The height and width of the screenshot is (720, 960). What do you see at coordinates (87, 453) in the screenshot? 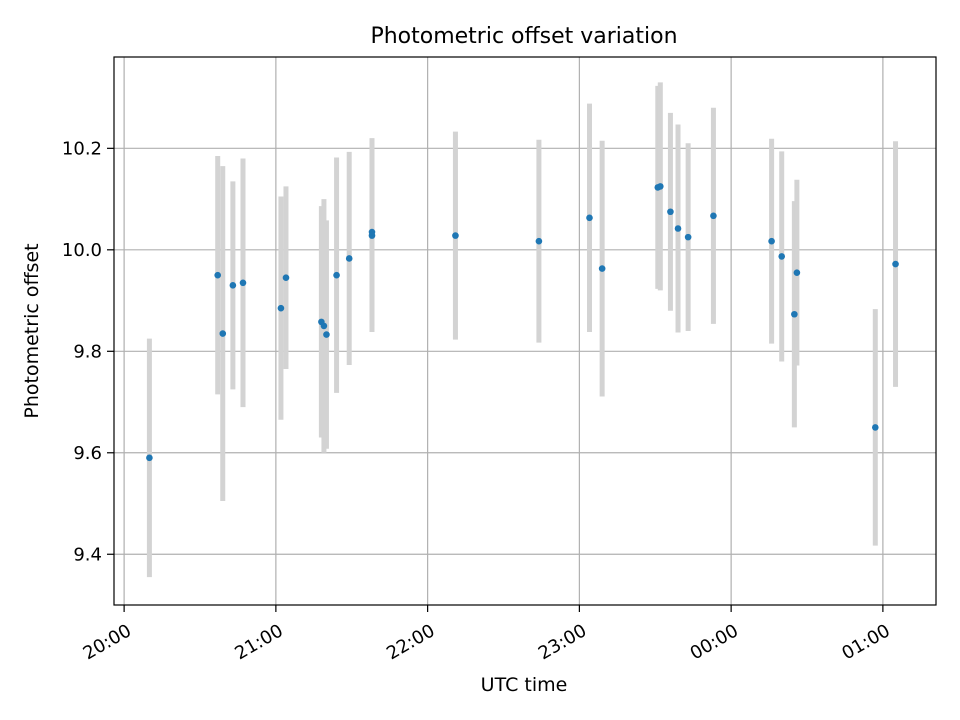
I see `y-tick-label: 9.6` at bounding box center [87, 453].